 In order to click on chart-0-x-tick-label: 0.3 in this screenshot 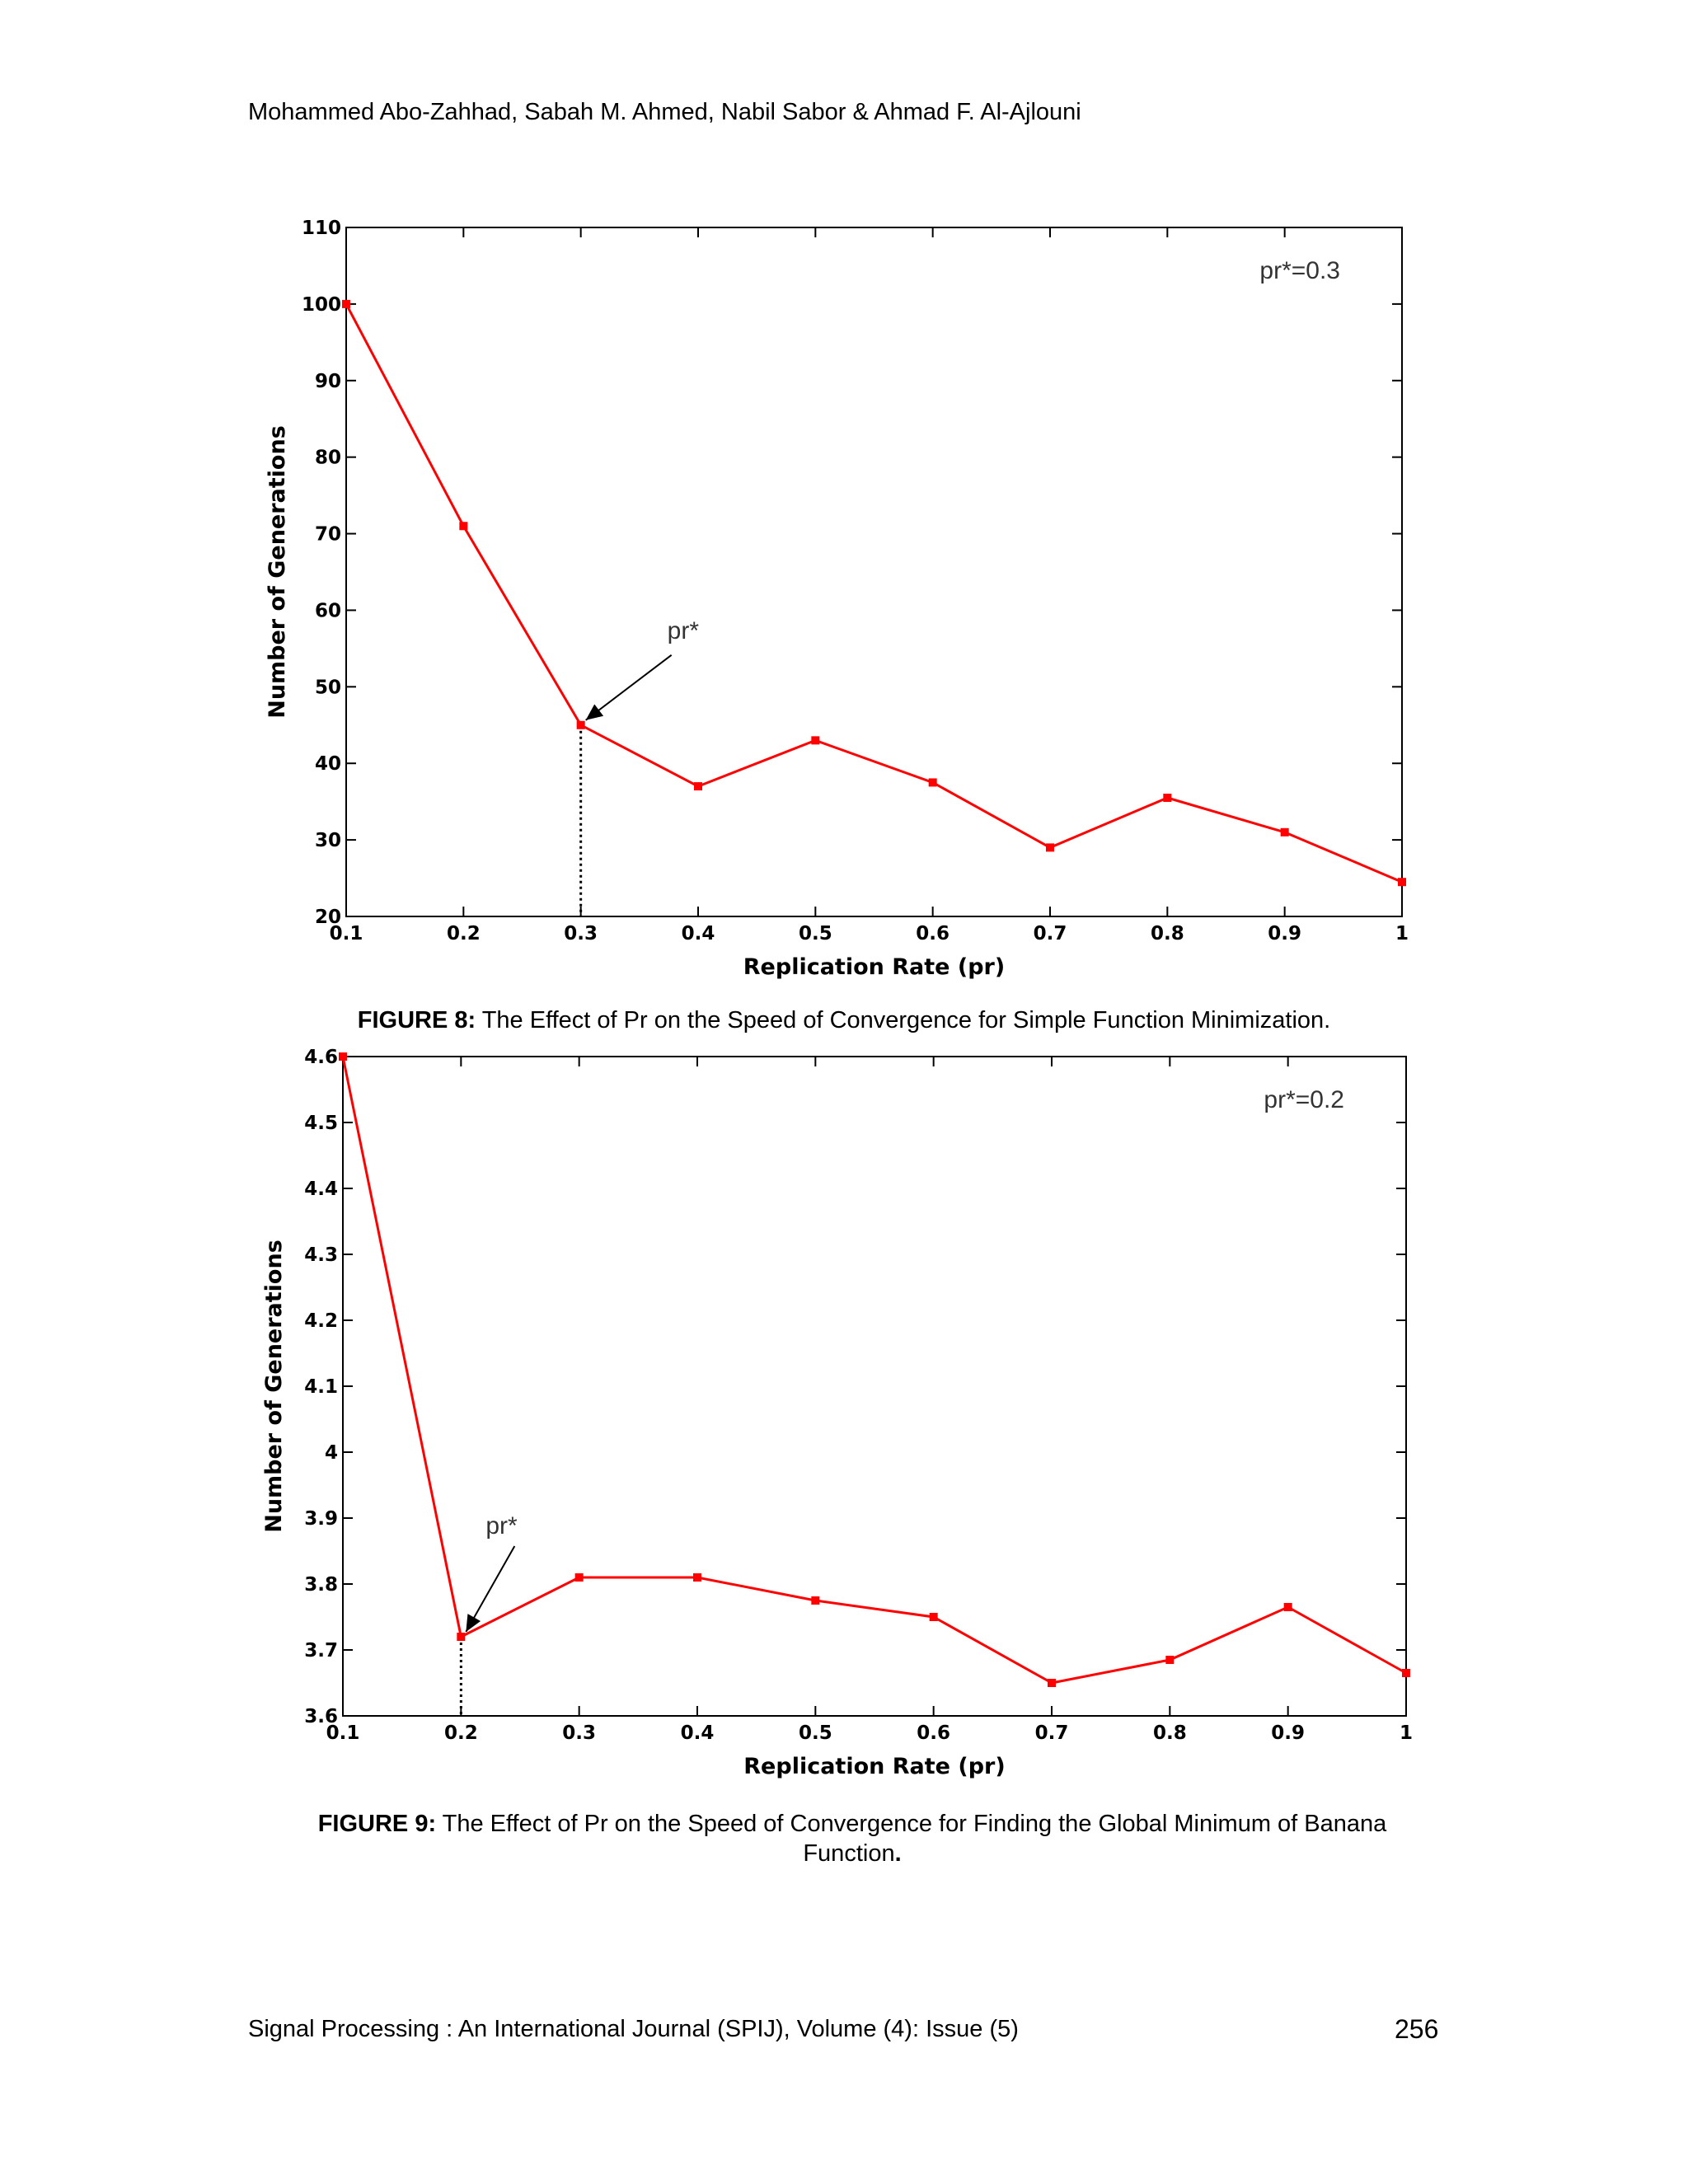, I will do `click(581, 933)`.